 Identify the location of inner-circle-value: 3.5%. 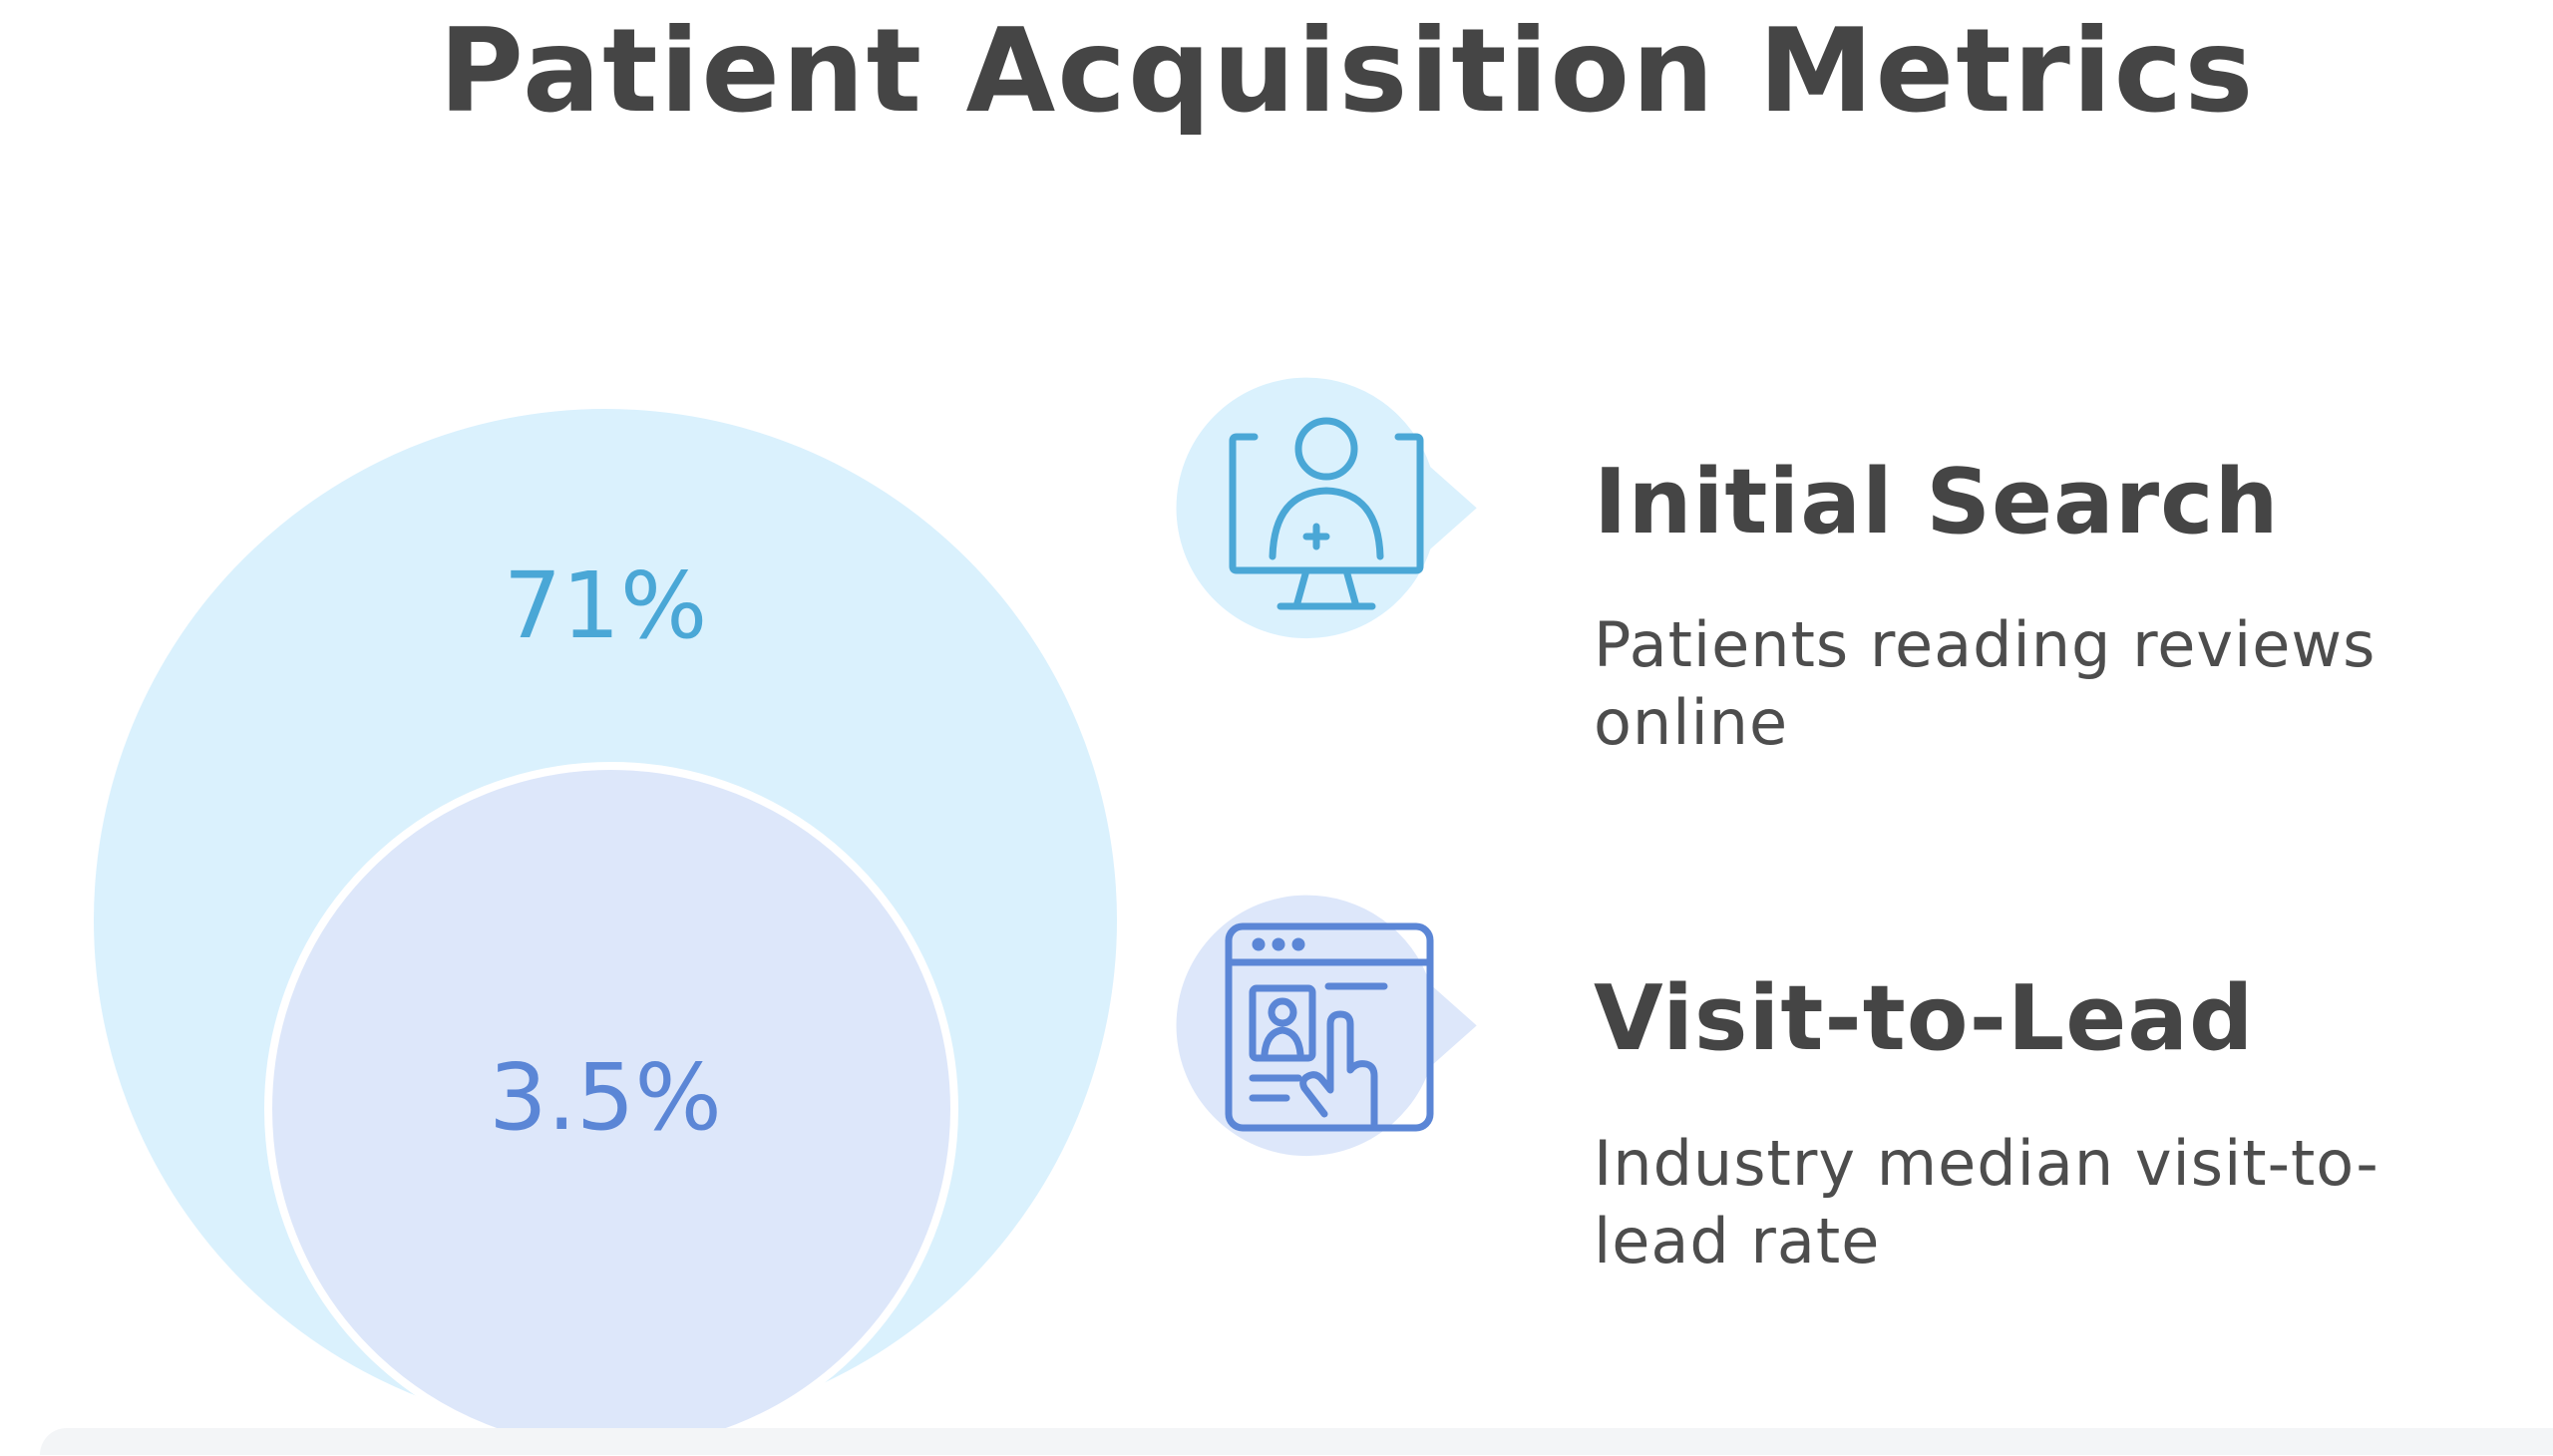
(606, 1097).